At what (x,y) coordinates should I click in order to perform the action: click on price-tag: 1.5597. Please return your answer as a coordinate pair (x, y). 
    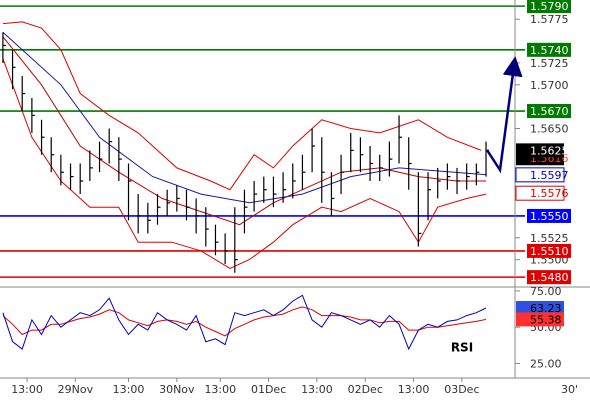
    Looking at the image, I should click on (549, 175).